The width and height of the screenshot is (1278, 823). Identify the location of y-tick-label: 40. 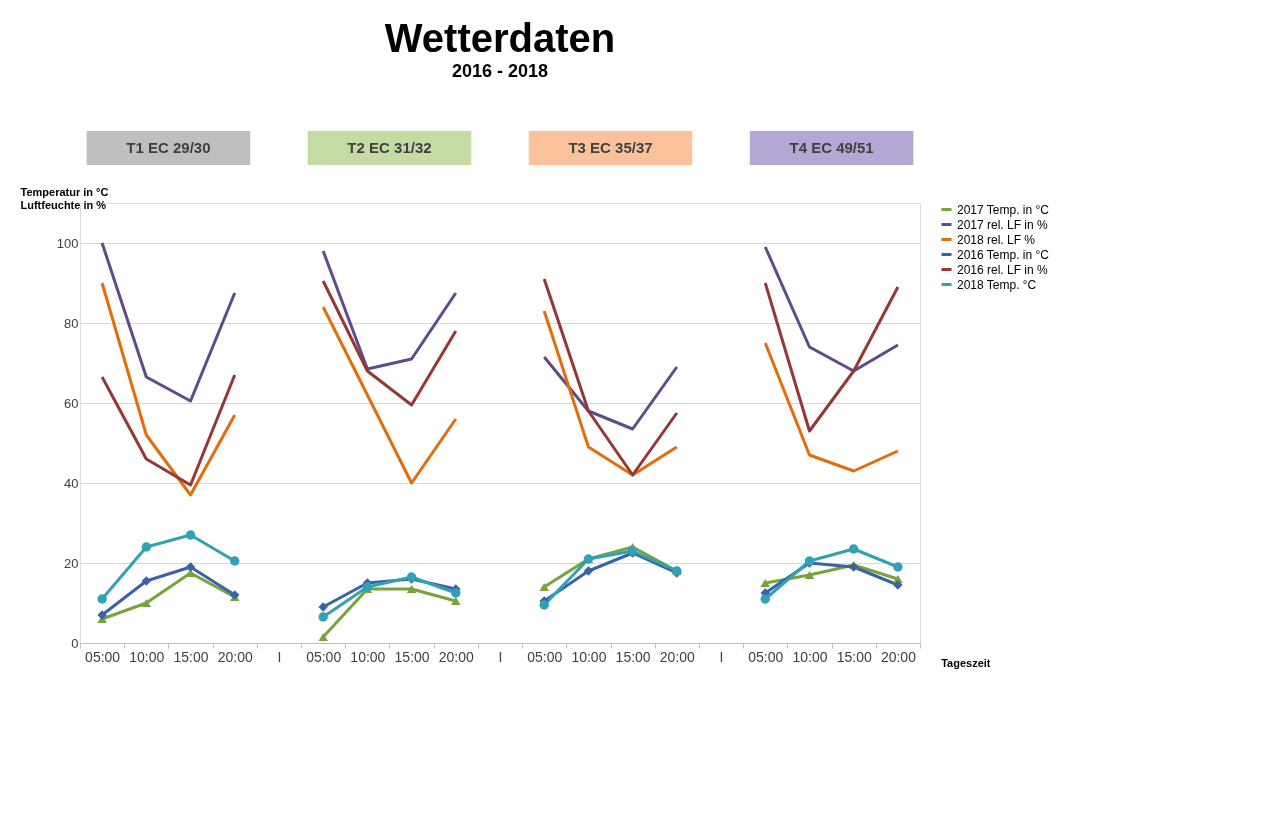
(71, 483).